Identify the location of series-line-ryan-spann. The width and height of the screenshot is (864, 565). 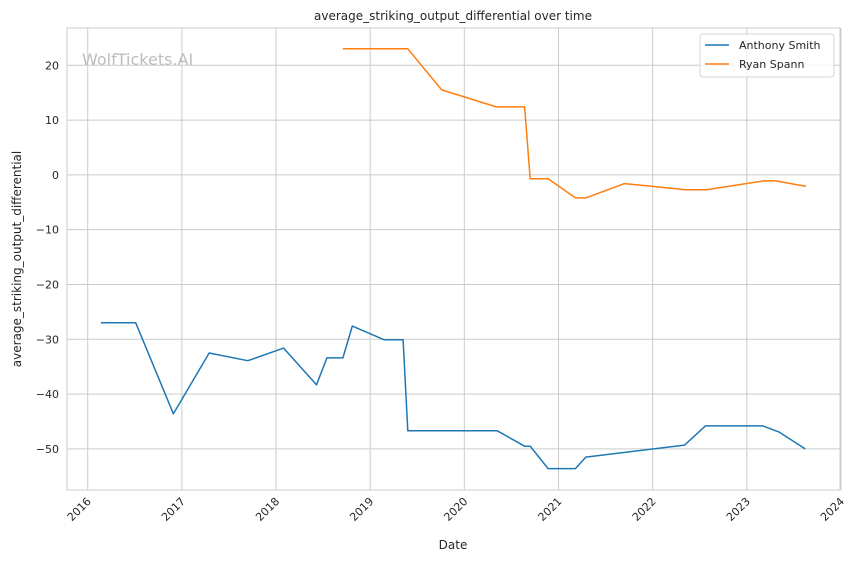
(574, 123).